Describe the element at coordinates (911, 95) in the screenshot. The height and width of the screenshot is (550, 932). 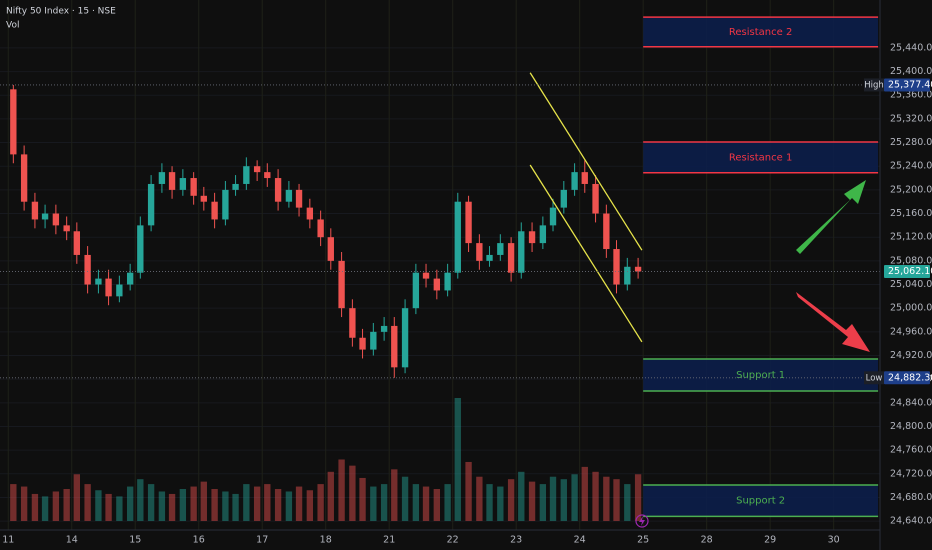
I see `y-tick-label: 25,360.00` at that location.